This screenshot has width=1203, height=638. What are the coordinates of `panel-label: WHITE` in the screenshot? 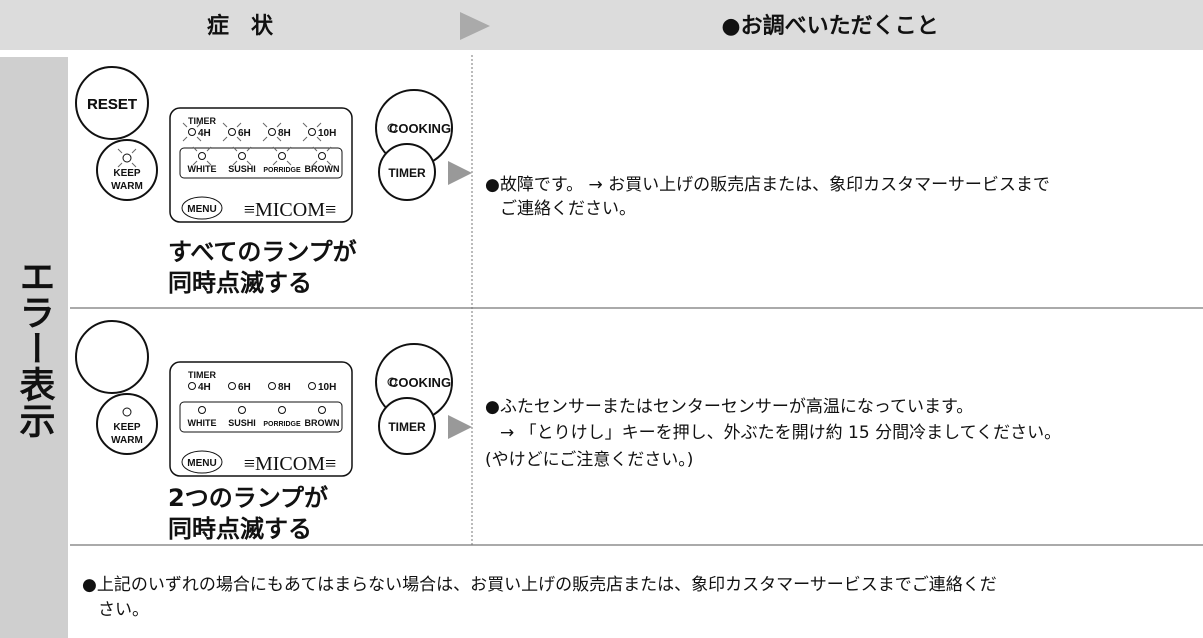 It's located at (202, 169).